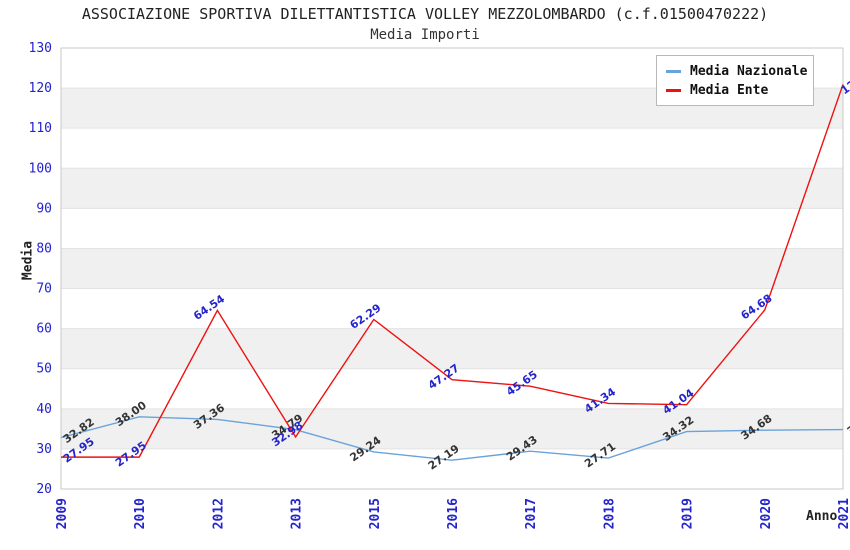  Describe the element at coordinates (218, 513) in the screenshot. I see `x-tick-label: 2012` at that location.